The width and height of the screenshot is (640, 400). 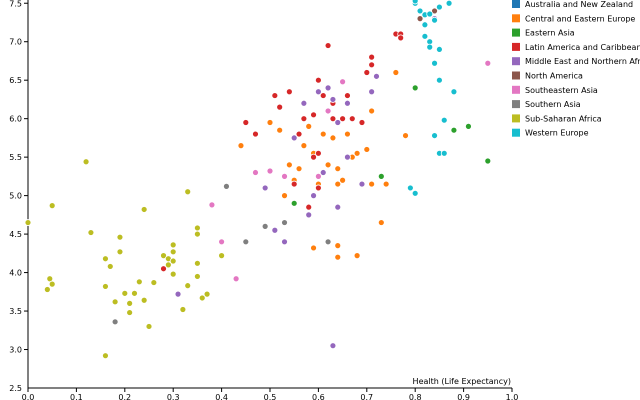 I want to click on y-tick-label: 3.0, so click(x=15, y=350).